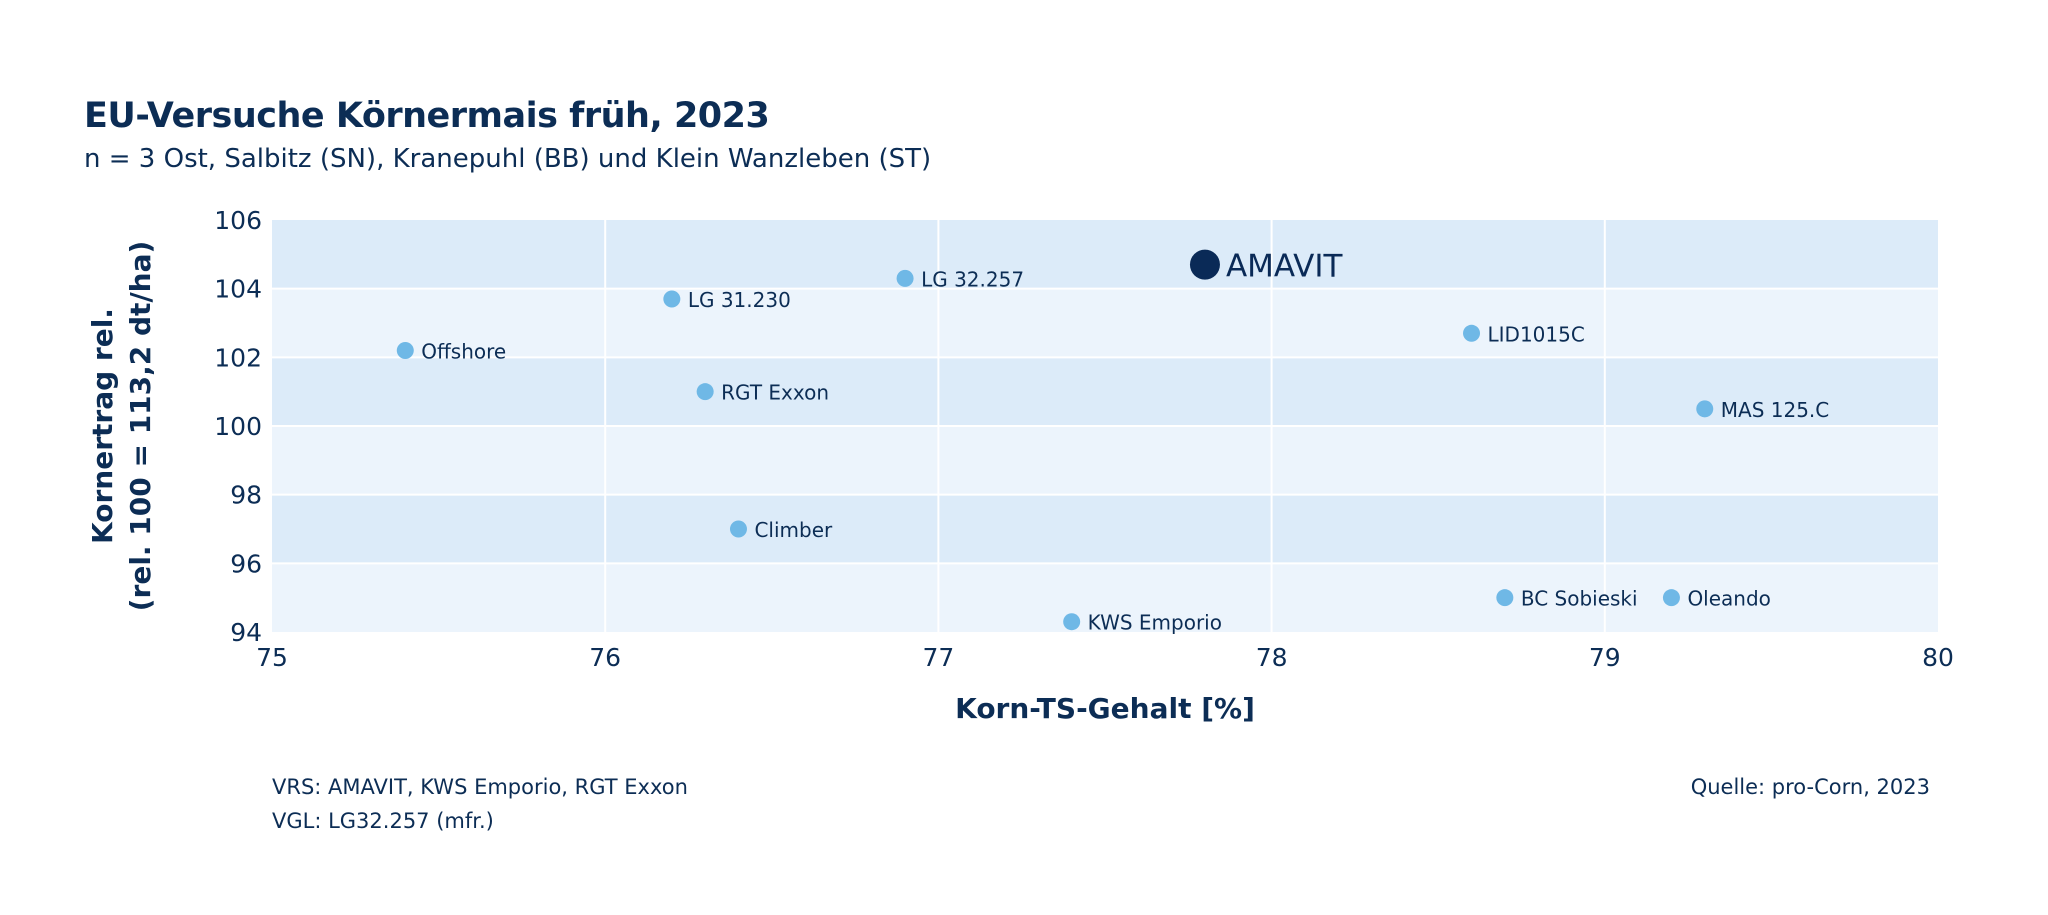 The height and width of the screenshot is (915, 2048). I want to click on y-axis-label-line: Kornertrag rel., so click(102, 426).